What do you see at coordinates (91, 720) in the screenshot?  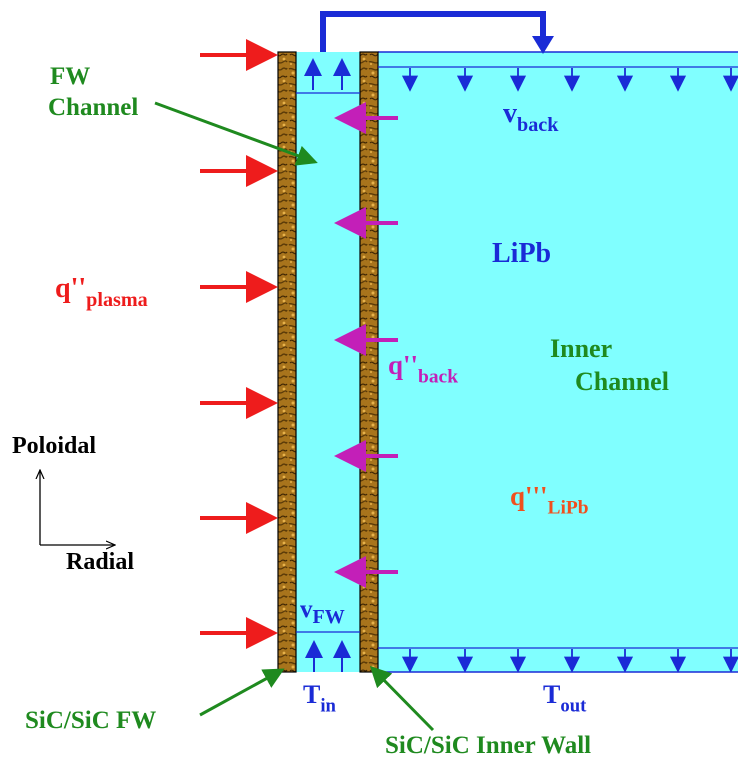 I see `sic-fw-label: SiC/SiC FW` at bounding box center [91, 720].